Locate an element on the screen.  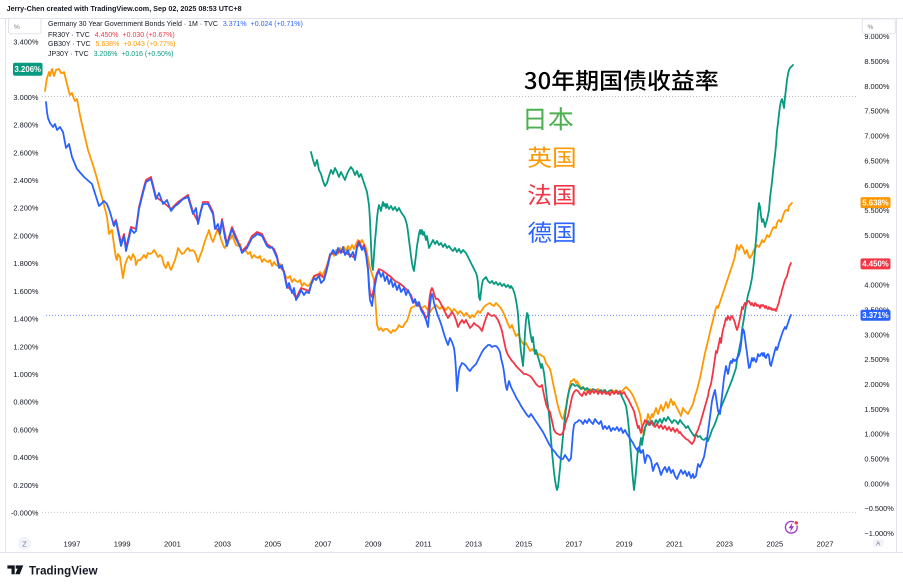
svg-text: 1.500% is located at coordinates (876, 409).